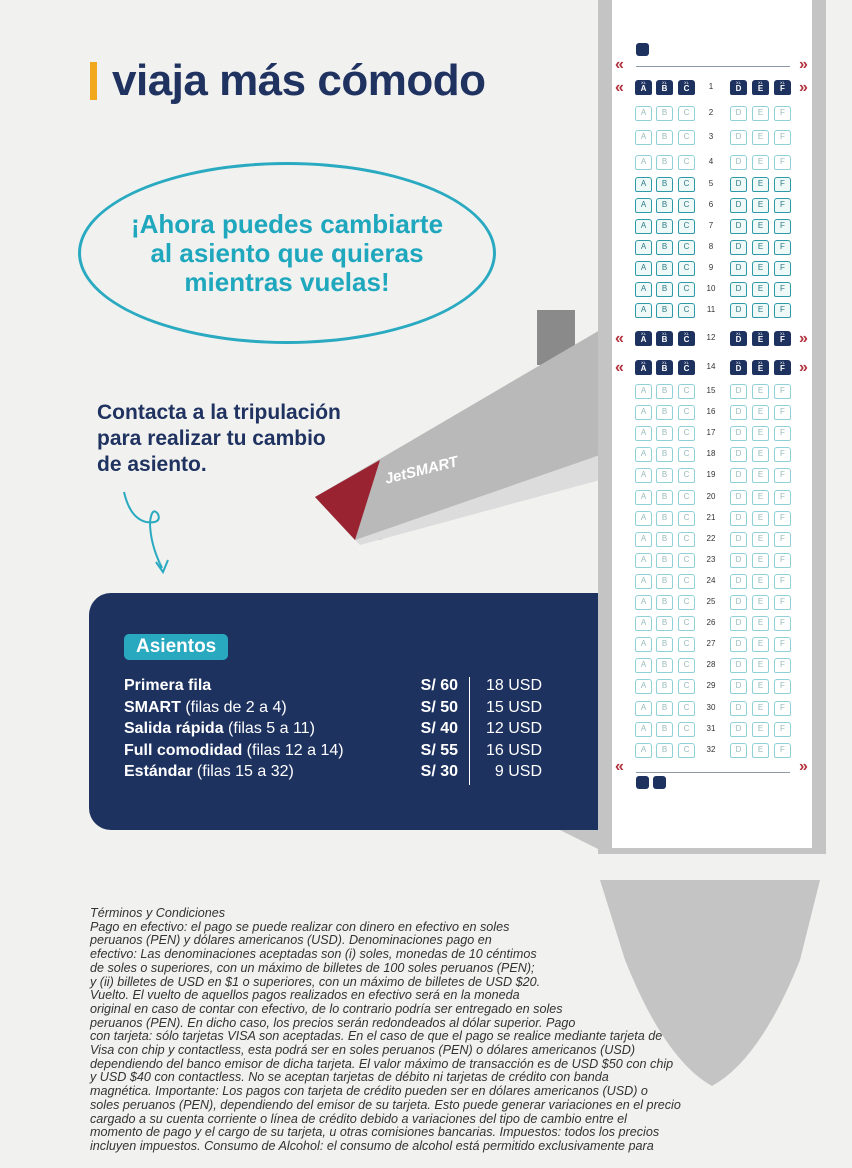 The height and width of the screenshot is (1168, 852). I want to click on seat-9F: F, so click(782, 268).